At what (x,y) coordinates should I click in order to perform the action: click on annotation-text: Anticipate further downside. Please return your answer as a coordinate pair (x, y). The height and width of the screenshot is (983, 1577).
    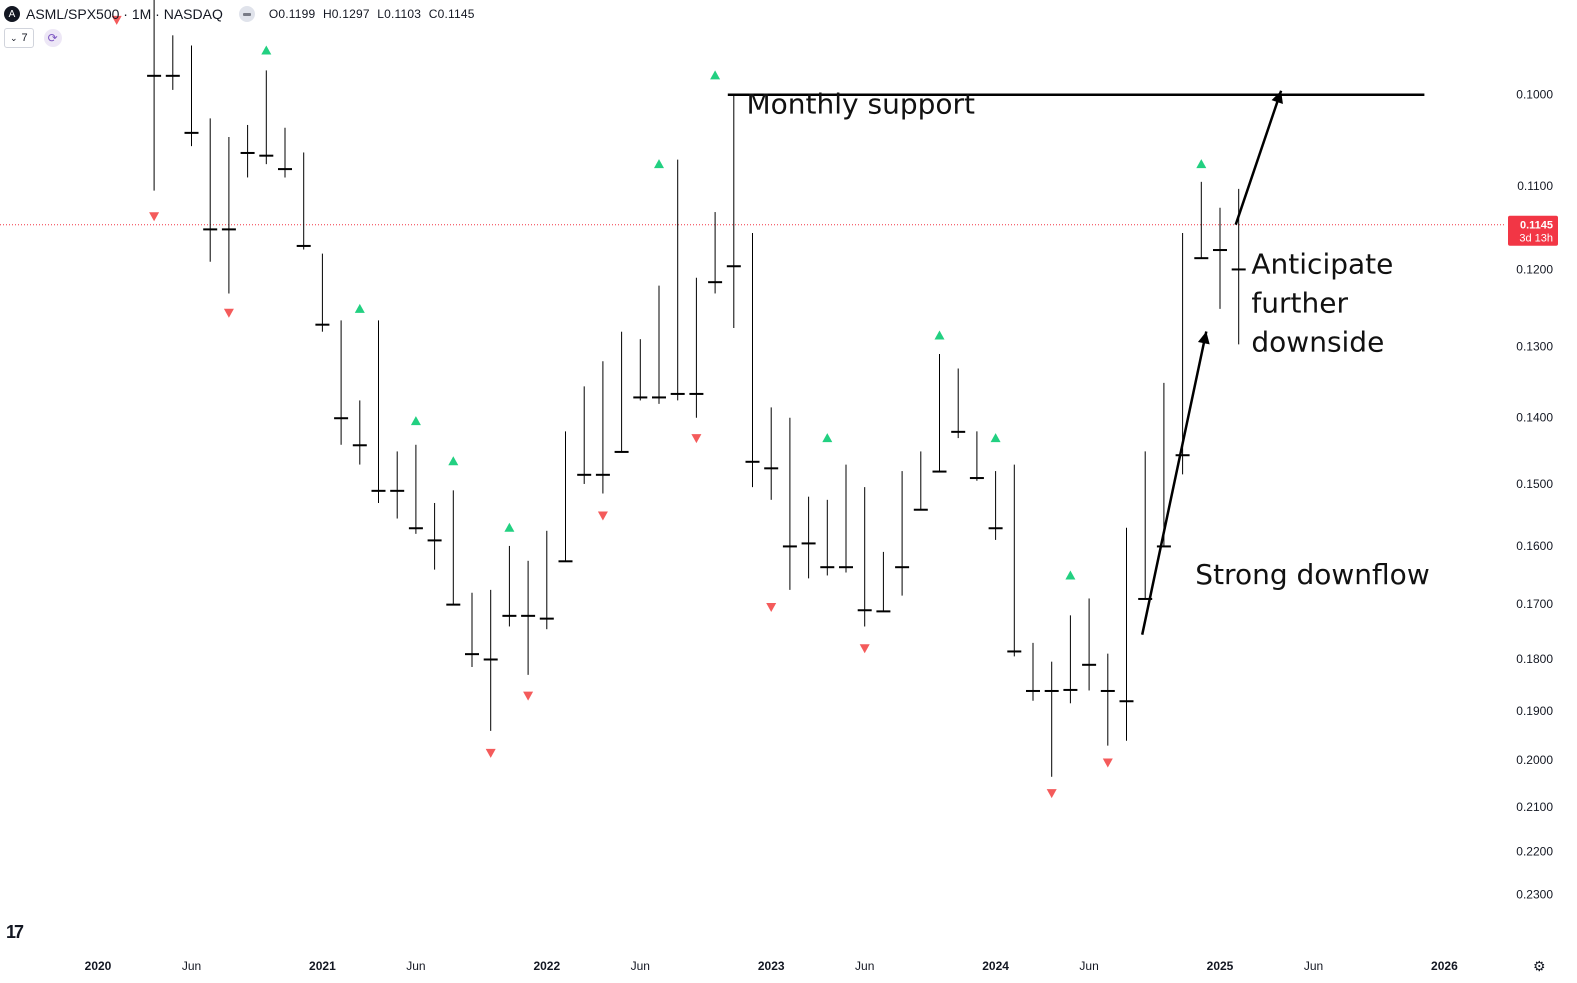
    Looking at the image, I should click on (1322, 303).